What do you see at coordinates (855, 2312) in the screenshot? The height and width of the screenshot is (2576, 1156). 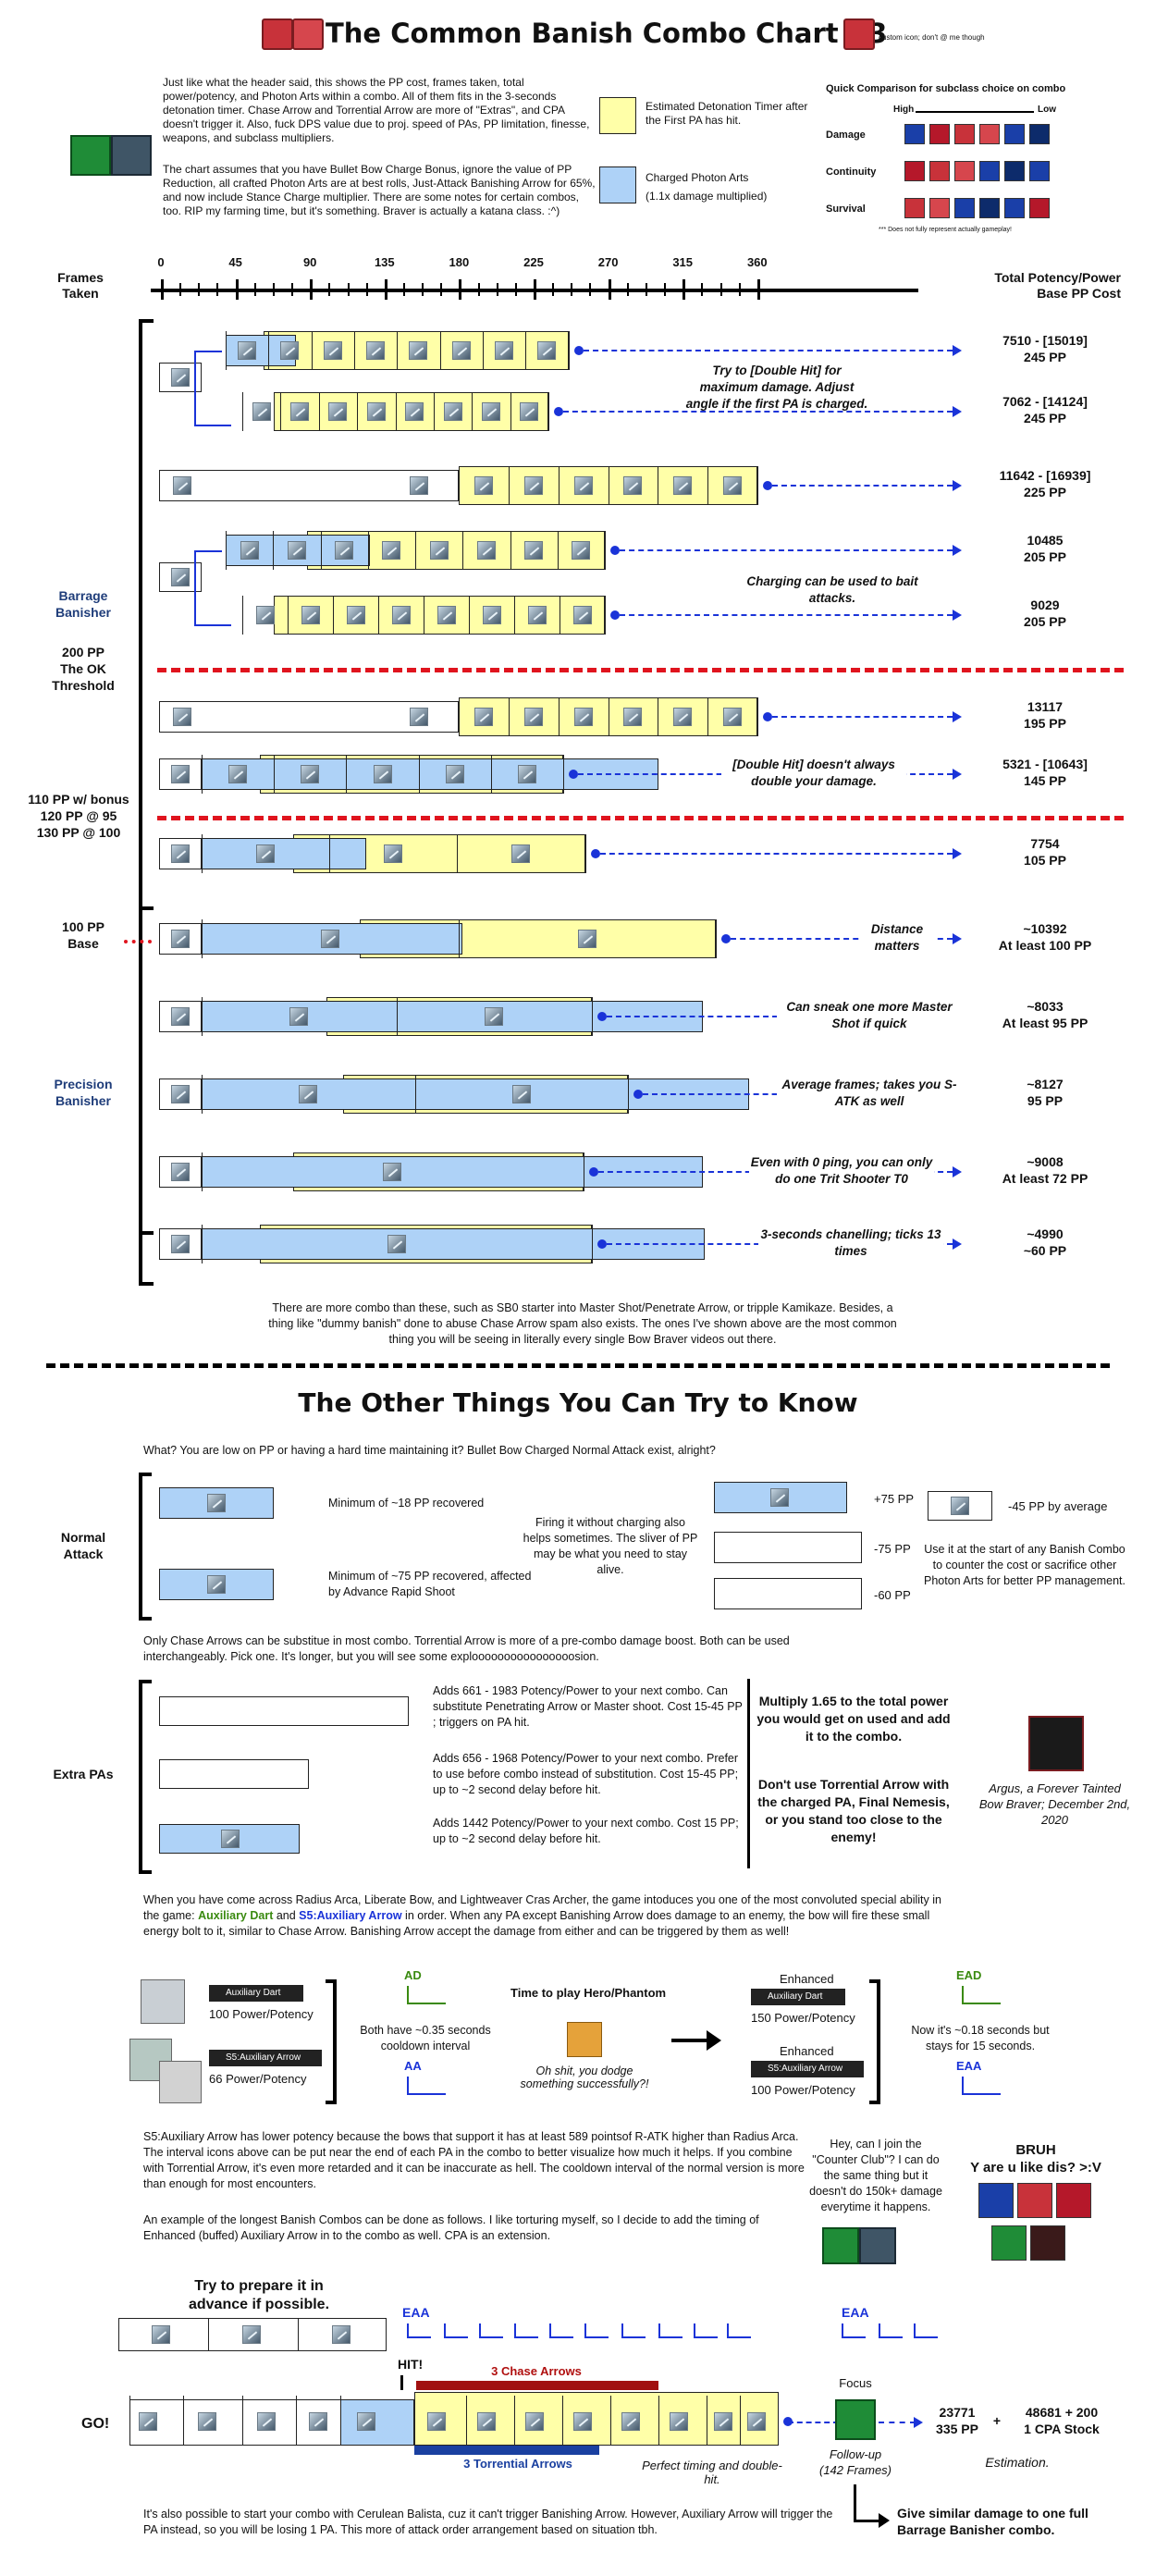 I see `final-eaa-2: EAA` at bounding box center [855, 2312].